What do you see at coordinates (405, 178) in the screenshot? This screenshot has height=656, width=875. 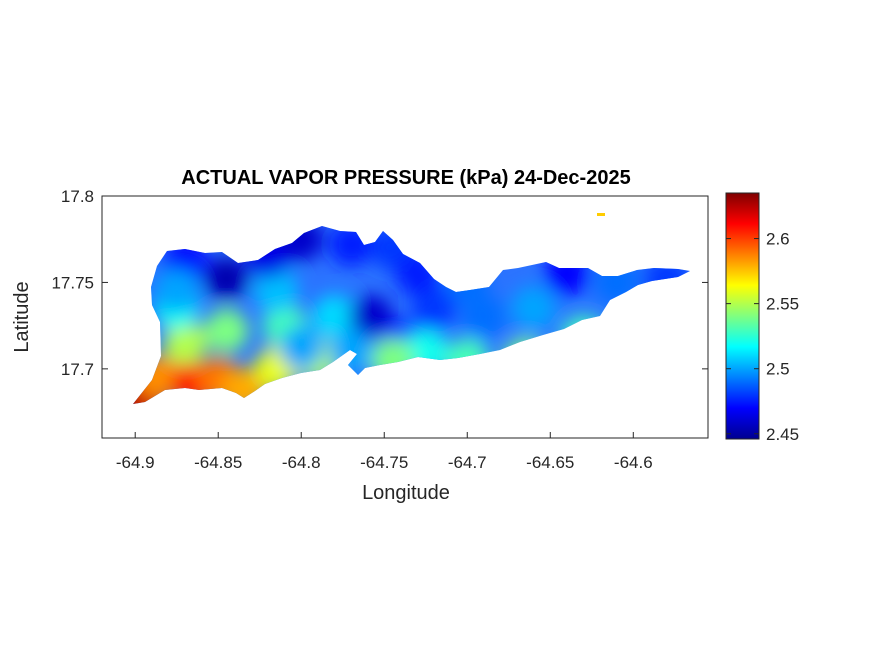 I see `chart-title: ACTUAL VAPOR PRESSURE (kPa) 24-Dec-2025` at bounding box center [405, 178].